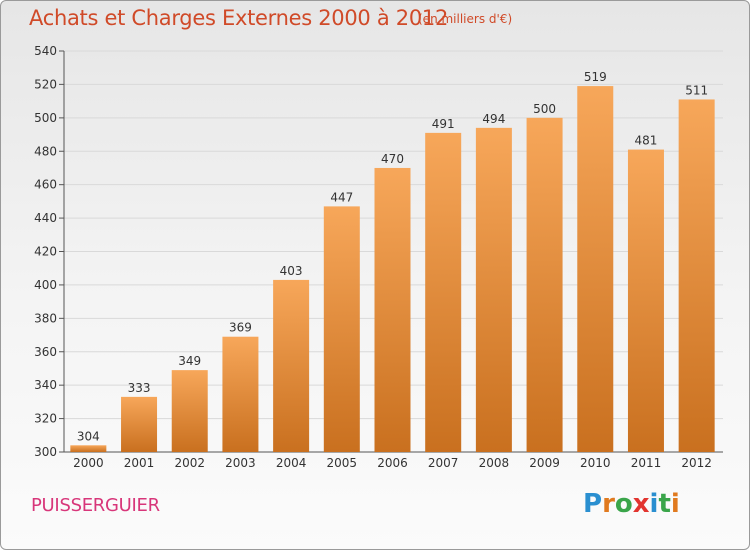  What do you see at coordinates (341, 197) in the screenshot?
I see `data-label: 447` at bounding box center [341, 197].